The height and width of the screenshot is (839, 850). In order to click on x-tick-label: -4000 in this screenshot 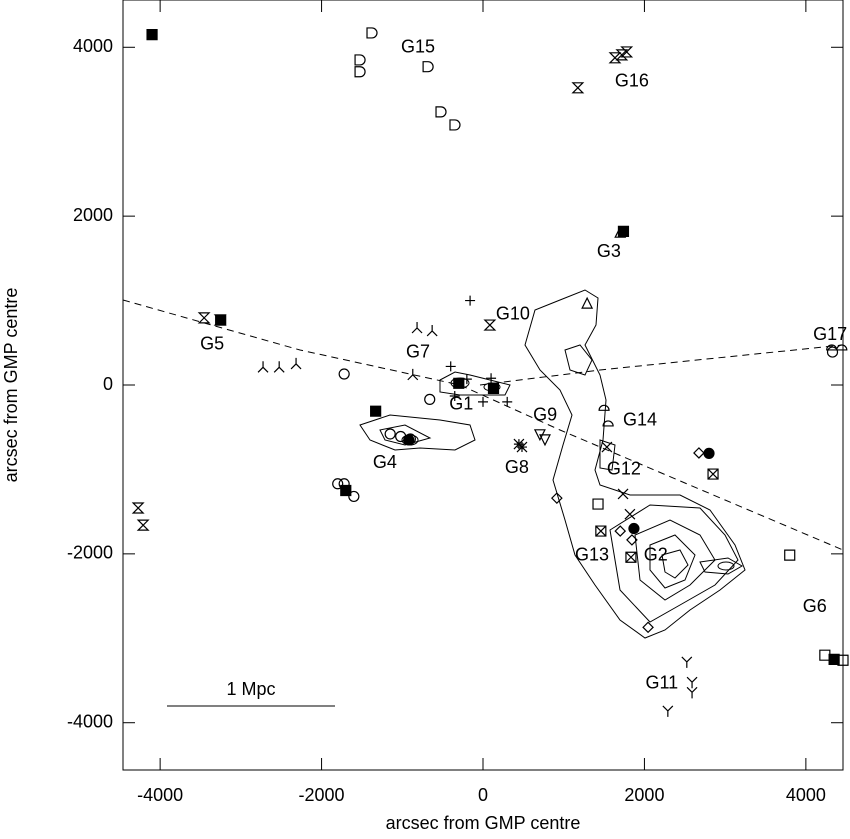, I will do `click(160, 795)`.